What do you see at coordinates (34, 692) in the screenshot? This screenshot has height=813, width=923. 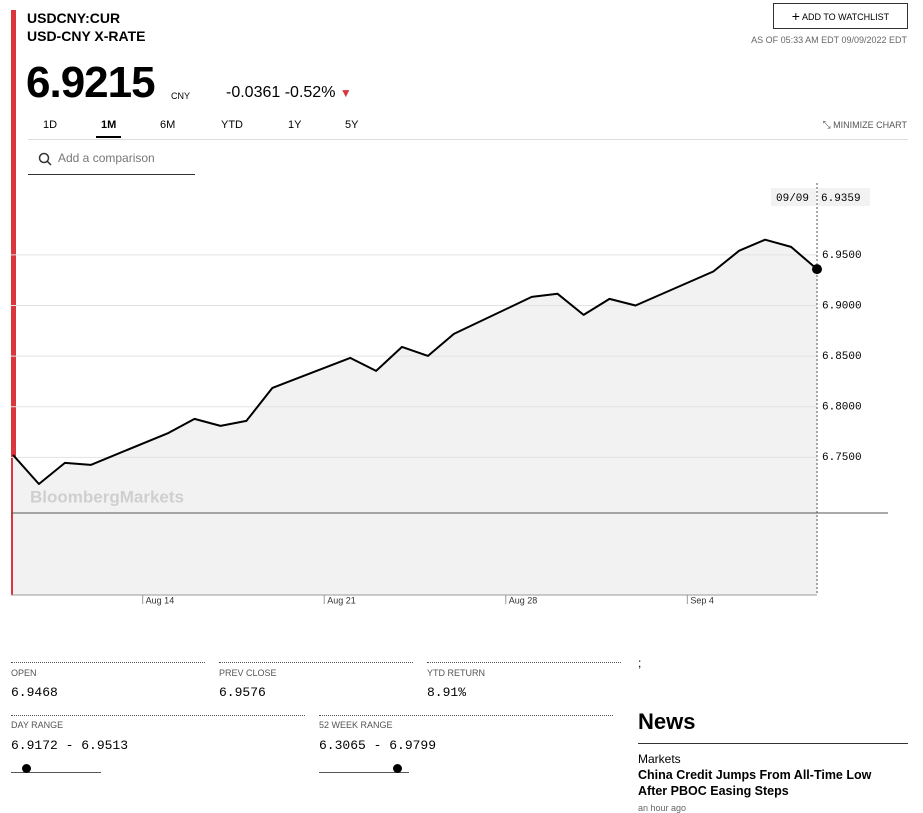 I see `stat-value: 6.9468` at bounding box center [34, 692].